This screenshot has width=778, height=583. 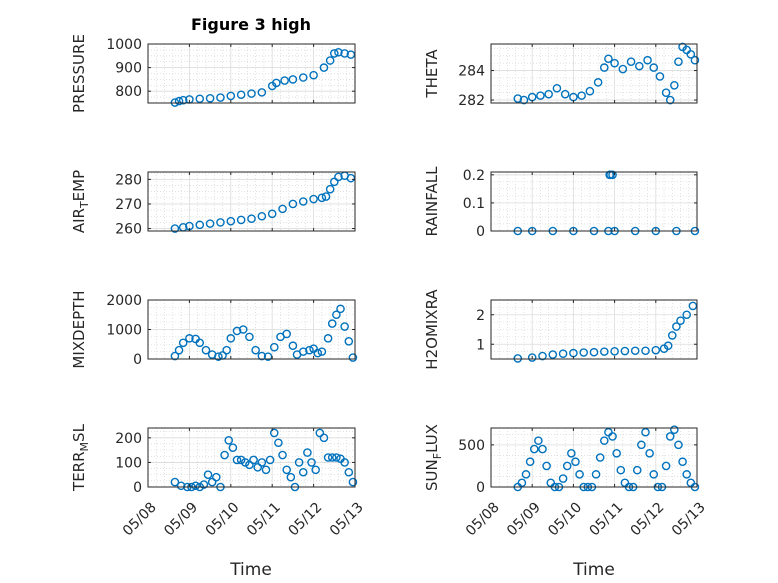 I want to click on x-tick-label: 05/08, so click(x=140, y=519).